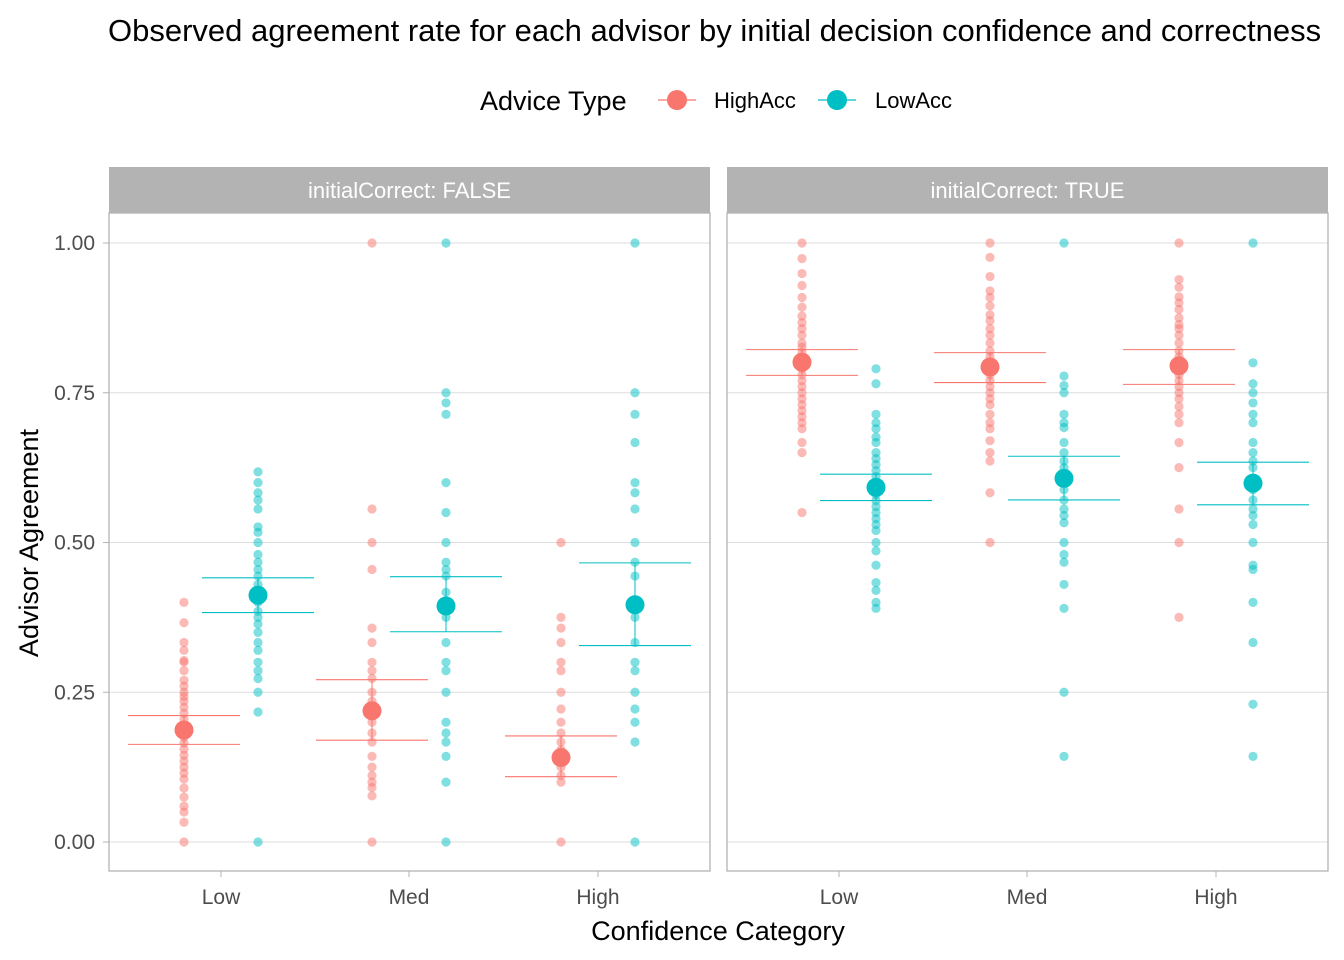  Describe the element at coordinates (29, 542) in the screenshot. I see `y-axis-title: Advisor Agreement` at that location.